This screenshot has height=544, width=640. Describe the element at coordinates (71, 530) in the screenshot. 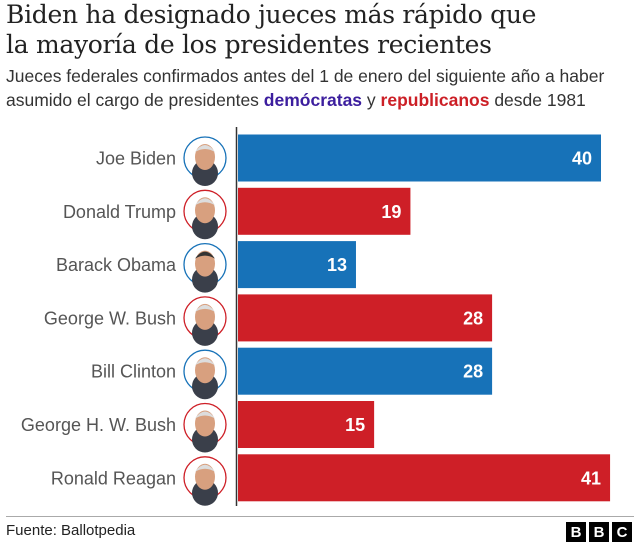

I see `source-note: Fuente: Ballotpedia` at that location.